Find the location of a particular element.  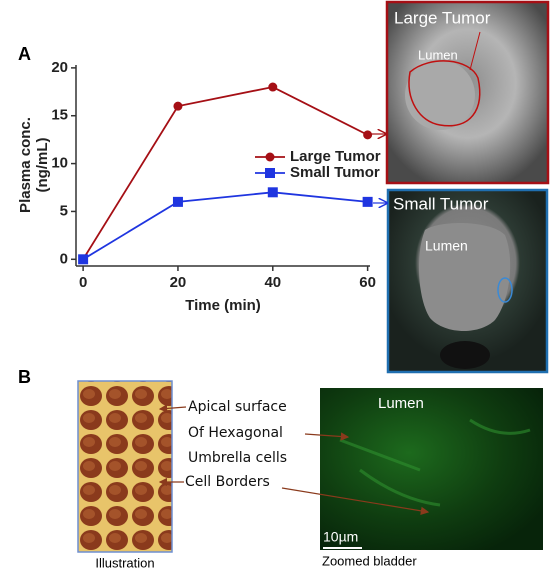

large-tumor-image: Large Tumor Lumen is located at coordinates (467, 92).